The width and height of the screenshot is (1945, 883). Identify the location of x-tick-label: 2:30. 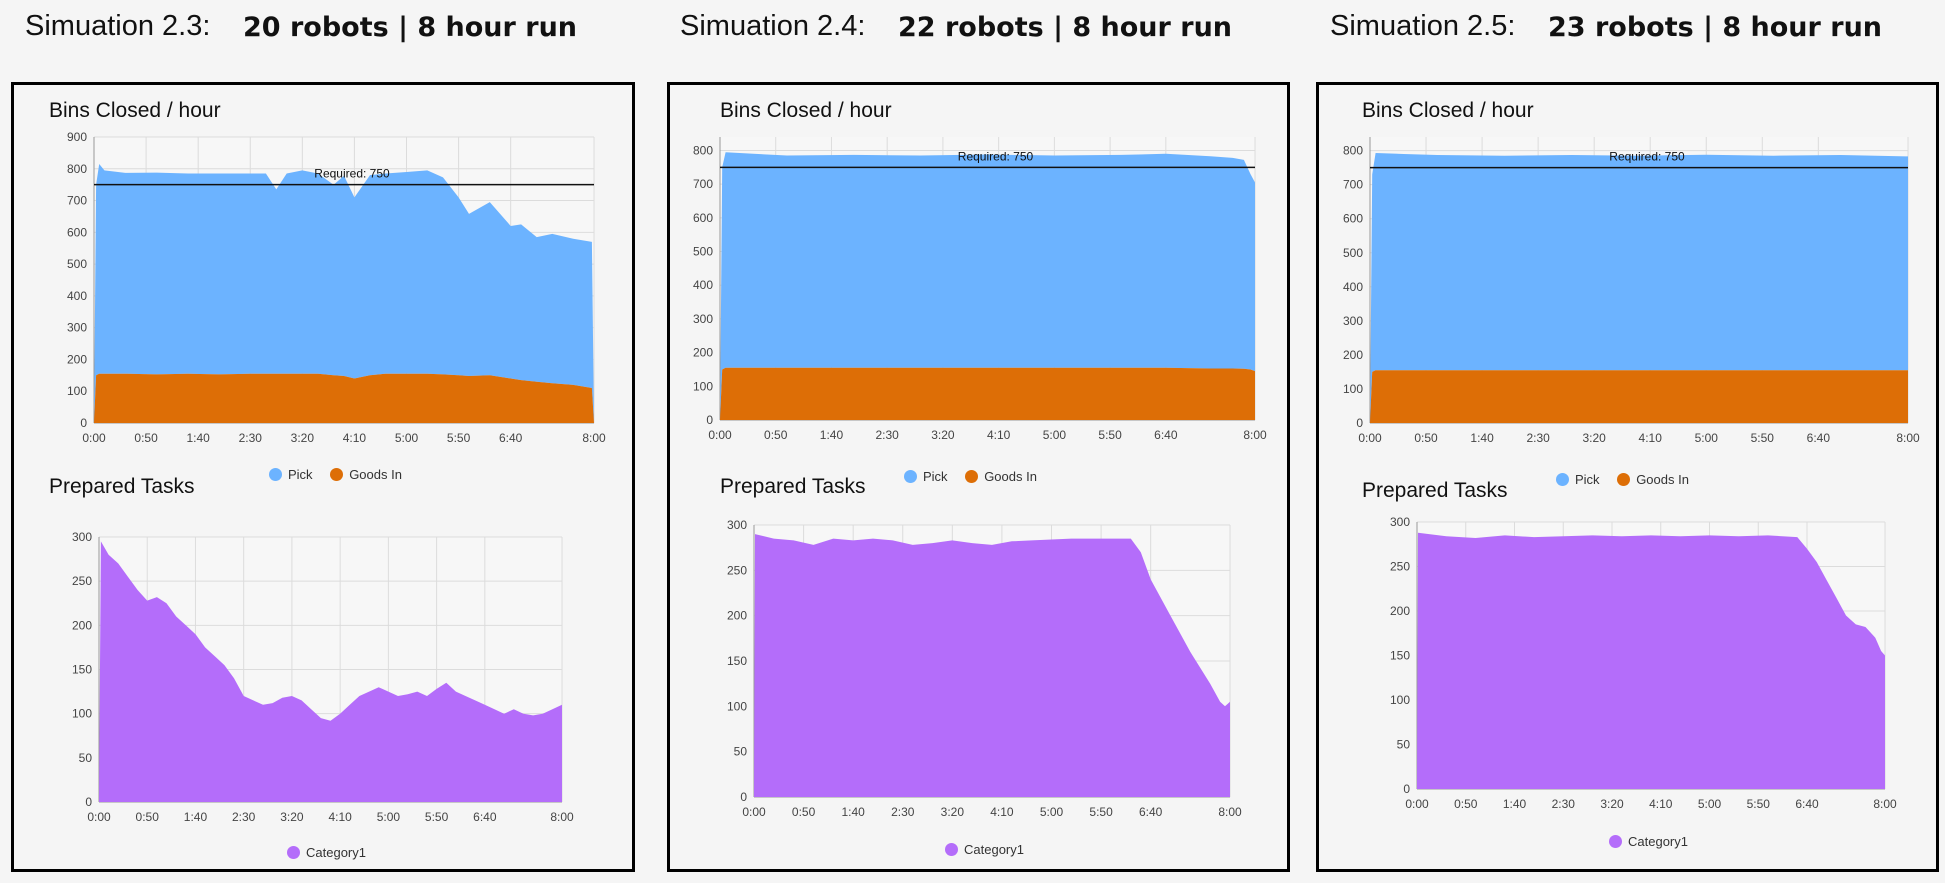
(1538, 438).